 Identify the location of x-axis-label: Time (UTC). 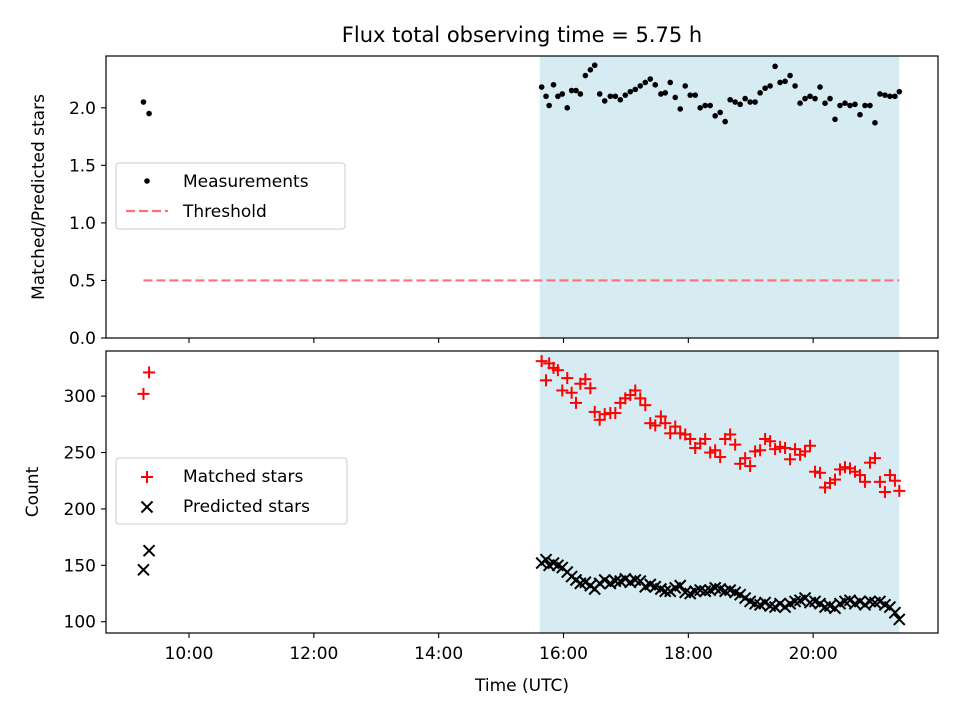
(521, 686).